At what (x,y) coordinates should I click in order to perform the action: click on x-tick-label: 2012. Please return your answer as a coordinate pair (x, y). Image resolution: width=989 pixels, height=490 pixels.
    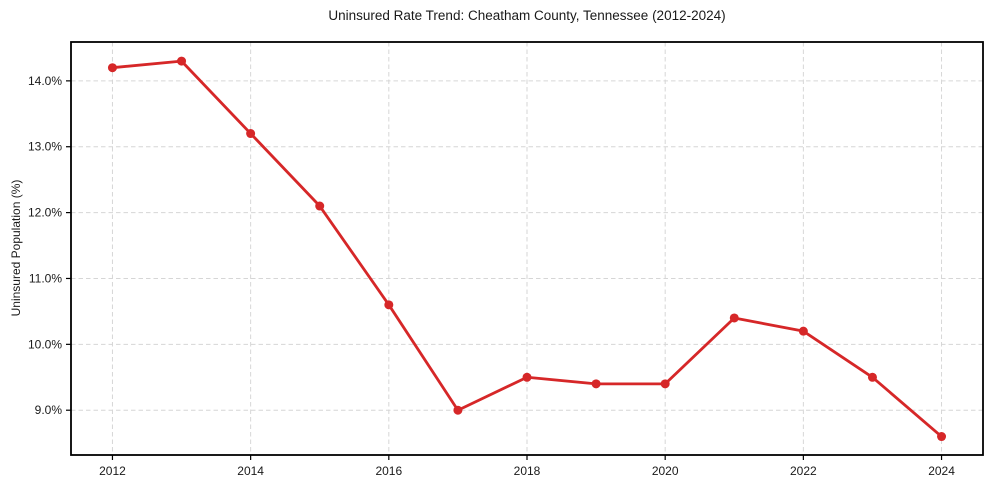
    Looking at the image, I should click on (112, 471).